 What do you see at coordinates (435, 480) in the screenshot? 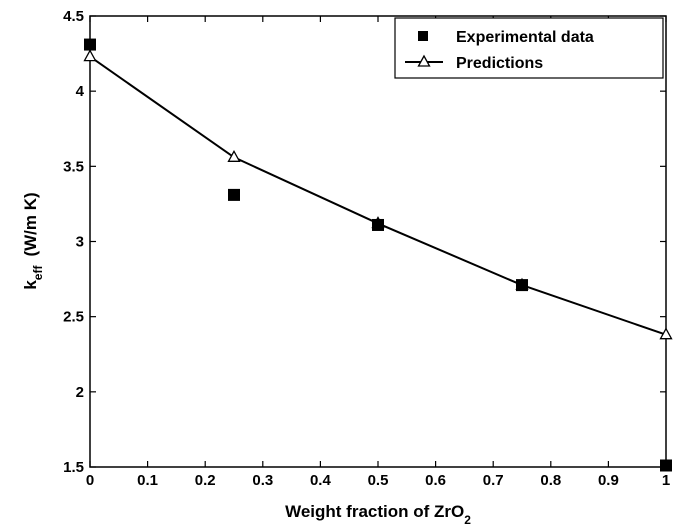
I see `x-tick-label: 0.6` at bounding box center [435, 480].